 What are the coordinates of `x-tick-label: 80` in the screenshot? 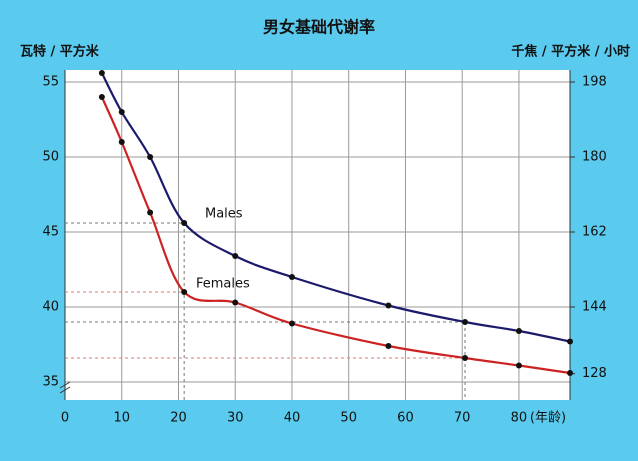 It's located at (519, 418).